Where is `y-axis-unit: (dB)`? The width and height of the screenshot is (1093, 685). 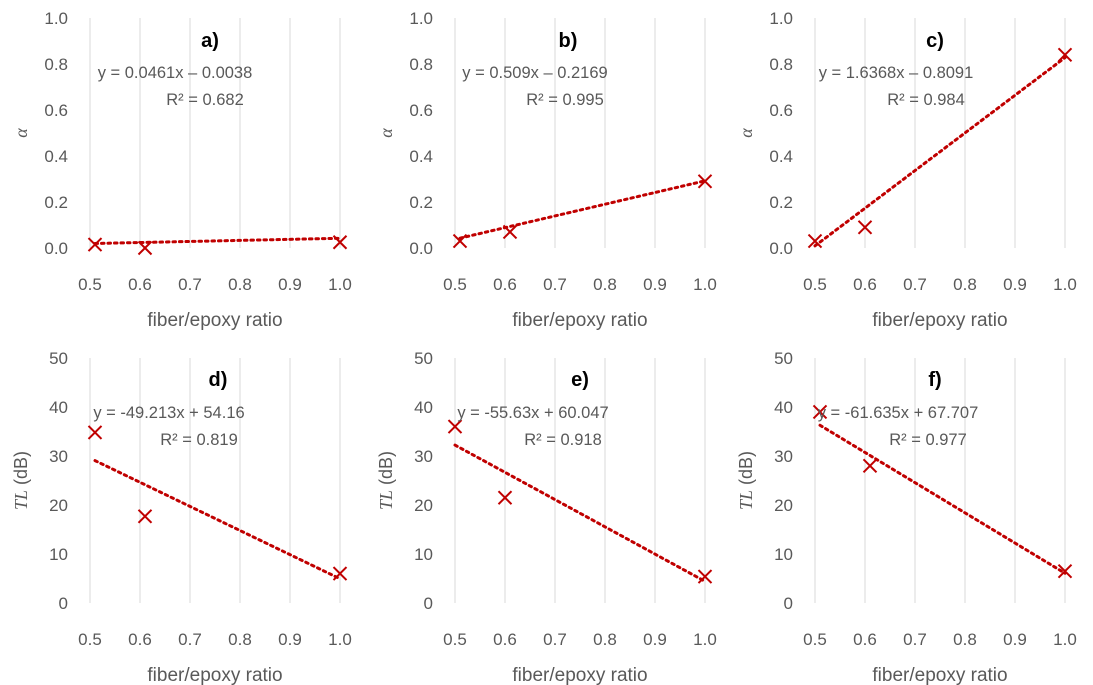 y-axis-unit: (dB) is located at coordinates (21, 470).